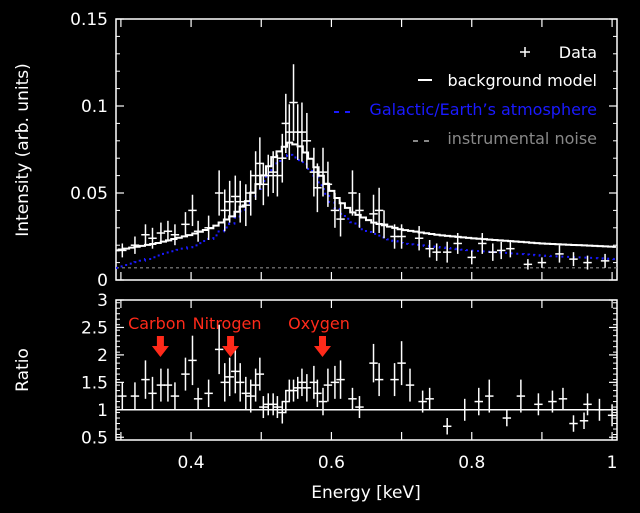 Image resolution: width=640 pixels, height=513 pixels. Describe the element at coordinates (525, 52) in the screenshot. I see `legend-marker-data` at that location.